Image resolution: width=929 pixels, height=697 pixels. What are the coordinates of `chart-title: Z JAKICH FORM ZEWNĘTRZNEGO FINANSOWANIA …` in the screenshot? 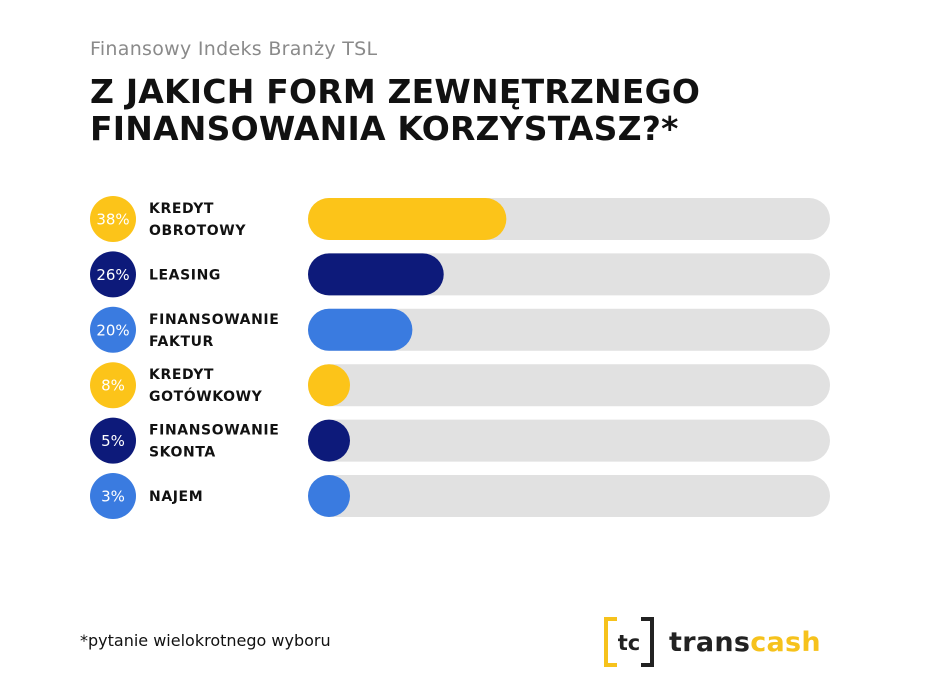 It's located at (395, 110).